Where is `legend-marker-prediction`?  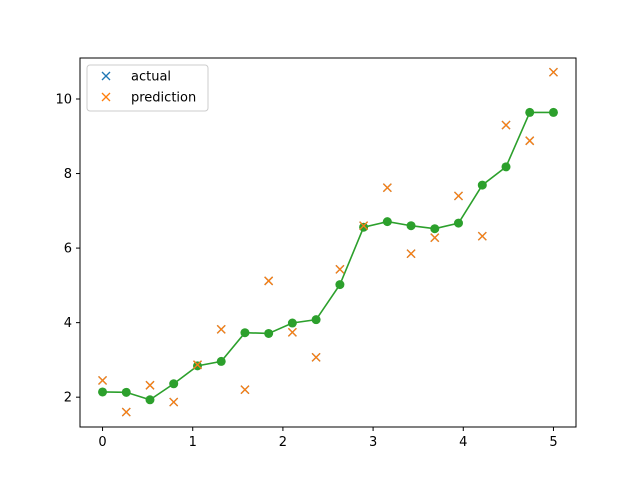
legend-marker-prediction is located at coordinates (106, 97).